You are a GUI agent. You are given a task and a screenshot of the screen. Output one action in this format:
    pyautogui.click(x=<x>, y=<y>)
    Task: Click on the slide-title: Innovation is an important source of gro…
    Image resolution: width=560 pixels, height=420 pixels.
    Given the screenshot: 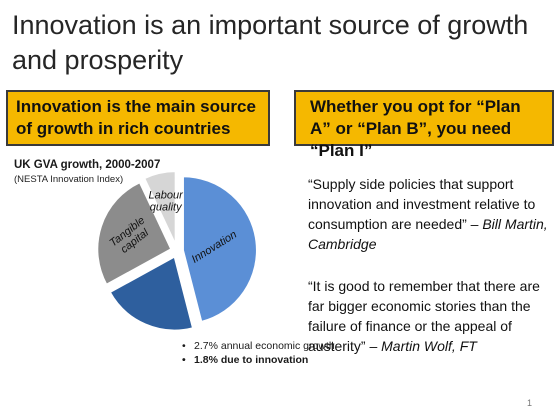 What is the action you would take?
    pyautogui.click(x=270, y=42)
    